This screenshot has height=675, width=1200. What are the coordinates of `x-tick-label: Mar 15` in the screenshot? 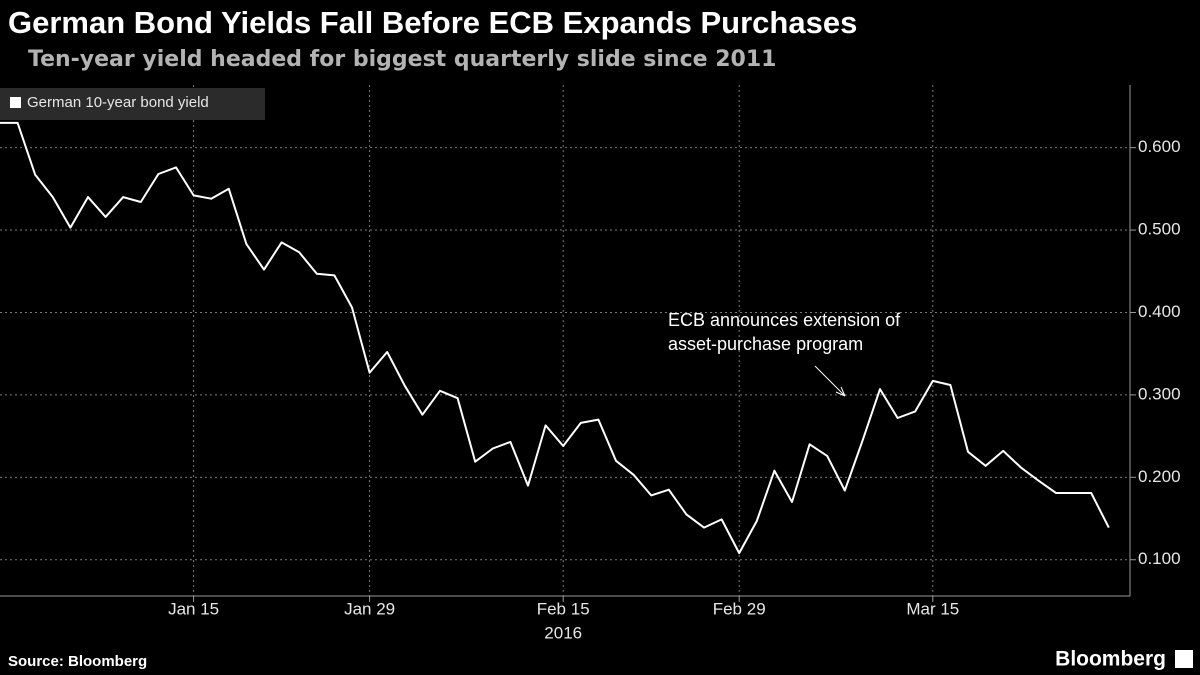 It's located at (932, 608).